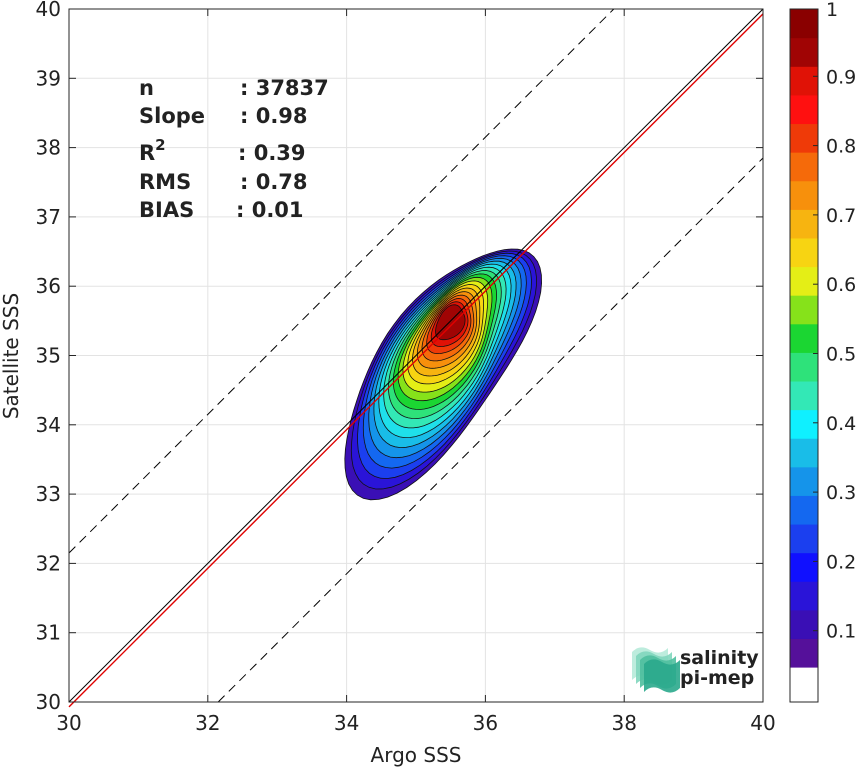 Image resolution: width=858 pixels, height=768 pixels. I want to click on colorbar-tick-label: 0.3, so click(841, 493).